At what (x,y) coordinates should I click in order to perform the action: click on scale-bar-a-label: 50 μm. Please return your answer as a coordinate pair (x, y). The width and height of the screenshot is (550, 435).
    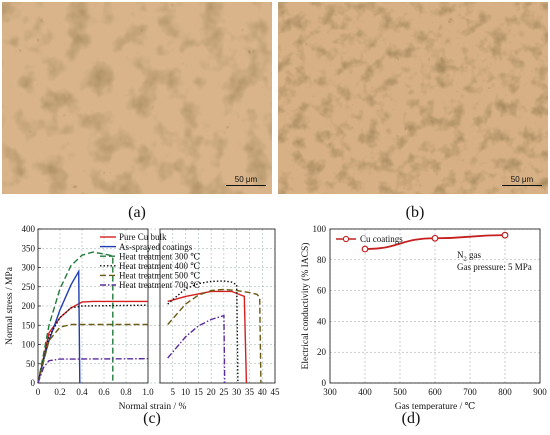
    Looking at the image, I should click on (246, 179).